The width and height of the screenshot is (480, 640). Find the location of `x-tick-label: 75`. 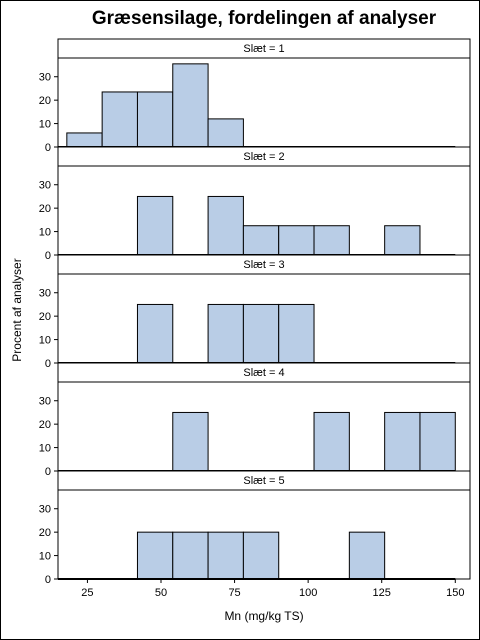

x-tick-label: 75 is located at coordinates (234, 593).